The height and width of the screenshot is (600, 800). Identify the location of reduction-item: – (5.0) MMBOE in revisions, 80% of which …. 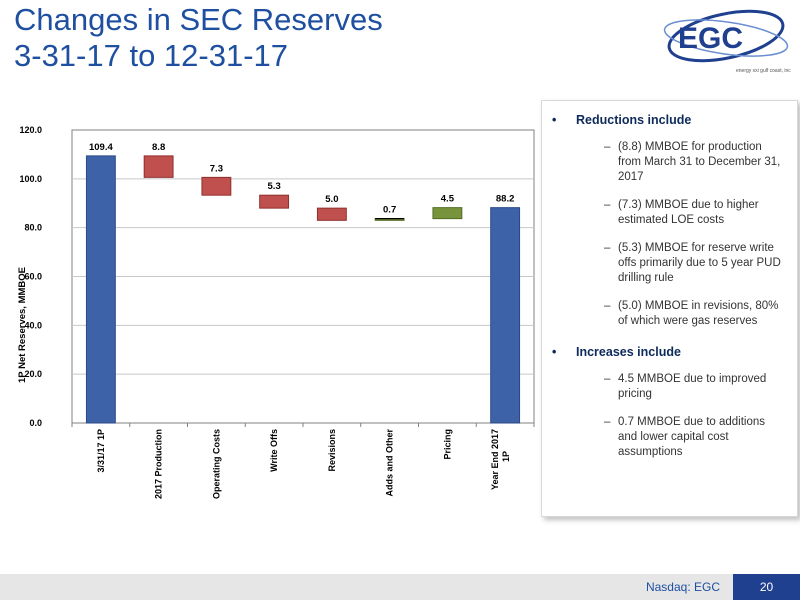
(691, 313).